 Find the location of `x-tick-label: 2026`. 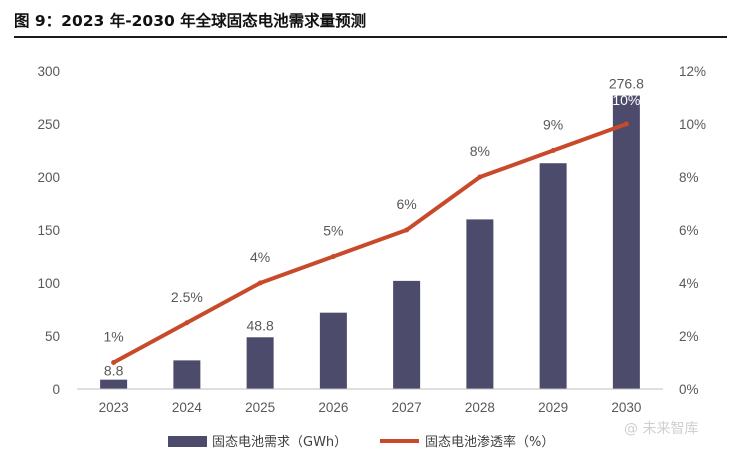

x-tick-label: 2026 is located at coordinates (333, 407).